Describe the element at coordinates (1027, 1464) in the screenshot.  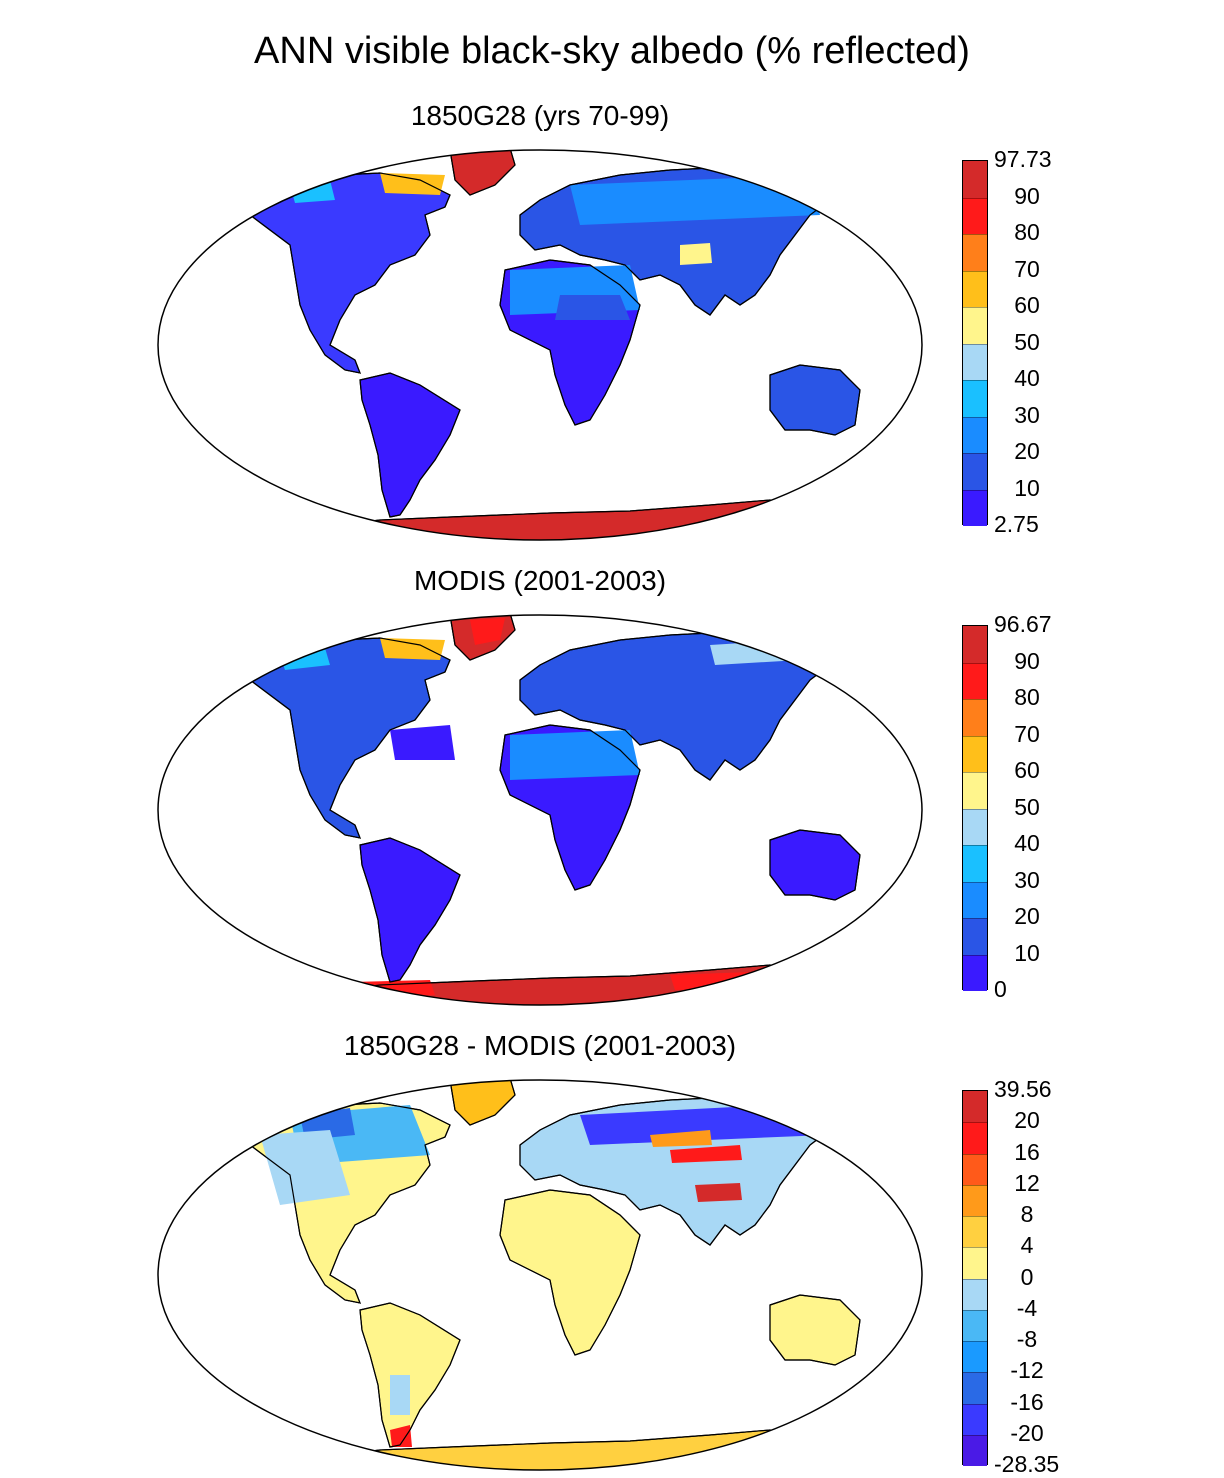
I see `colorbar-label: -28.35` at that location.